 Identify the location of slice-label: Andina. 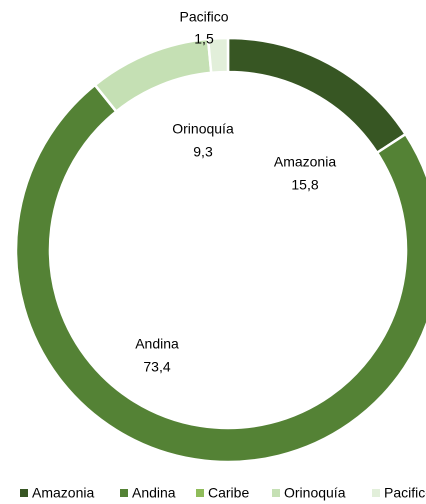
(157, 344).